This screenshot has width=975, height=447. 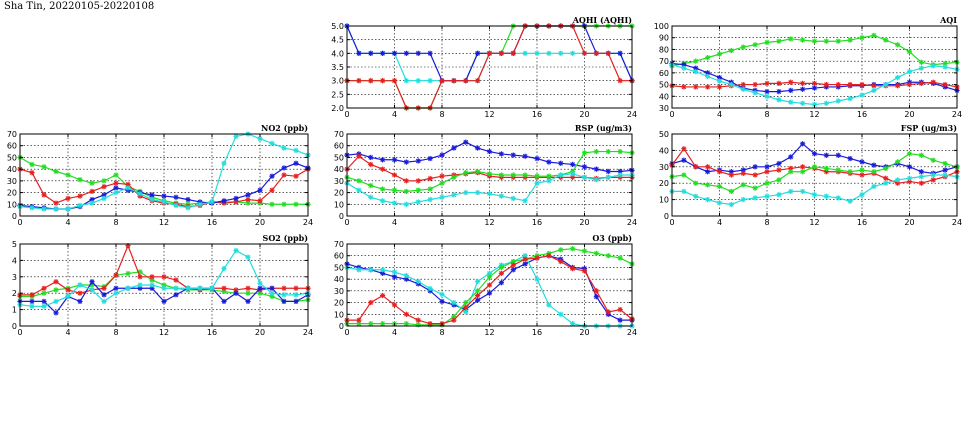 What do you see at coordinates (929, 128) in the screenshot?
I see `chart-title: FSP (ug/m3)` at bounding box center [929, 128].